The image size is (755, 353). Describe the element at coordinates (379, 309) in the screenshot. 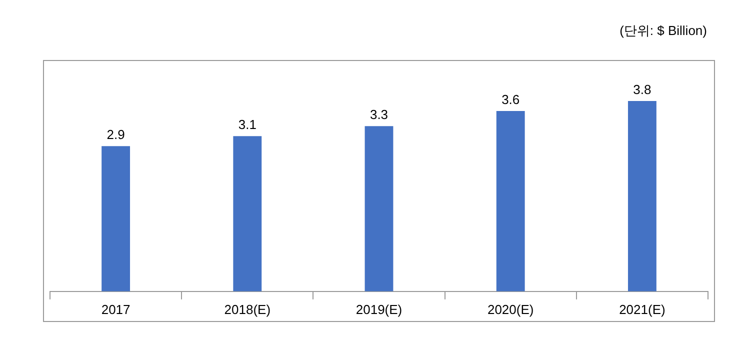

I see `x-tick-label: 2019(E)` at that location.